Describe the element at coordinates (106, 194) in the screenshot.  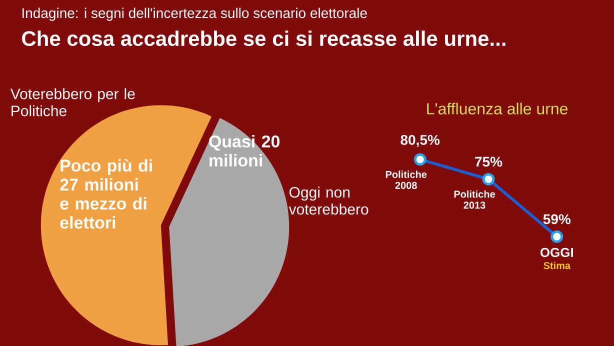
I see `data-label: Poco più di 27 milioni e mezzo di elettori` at that location.